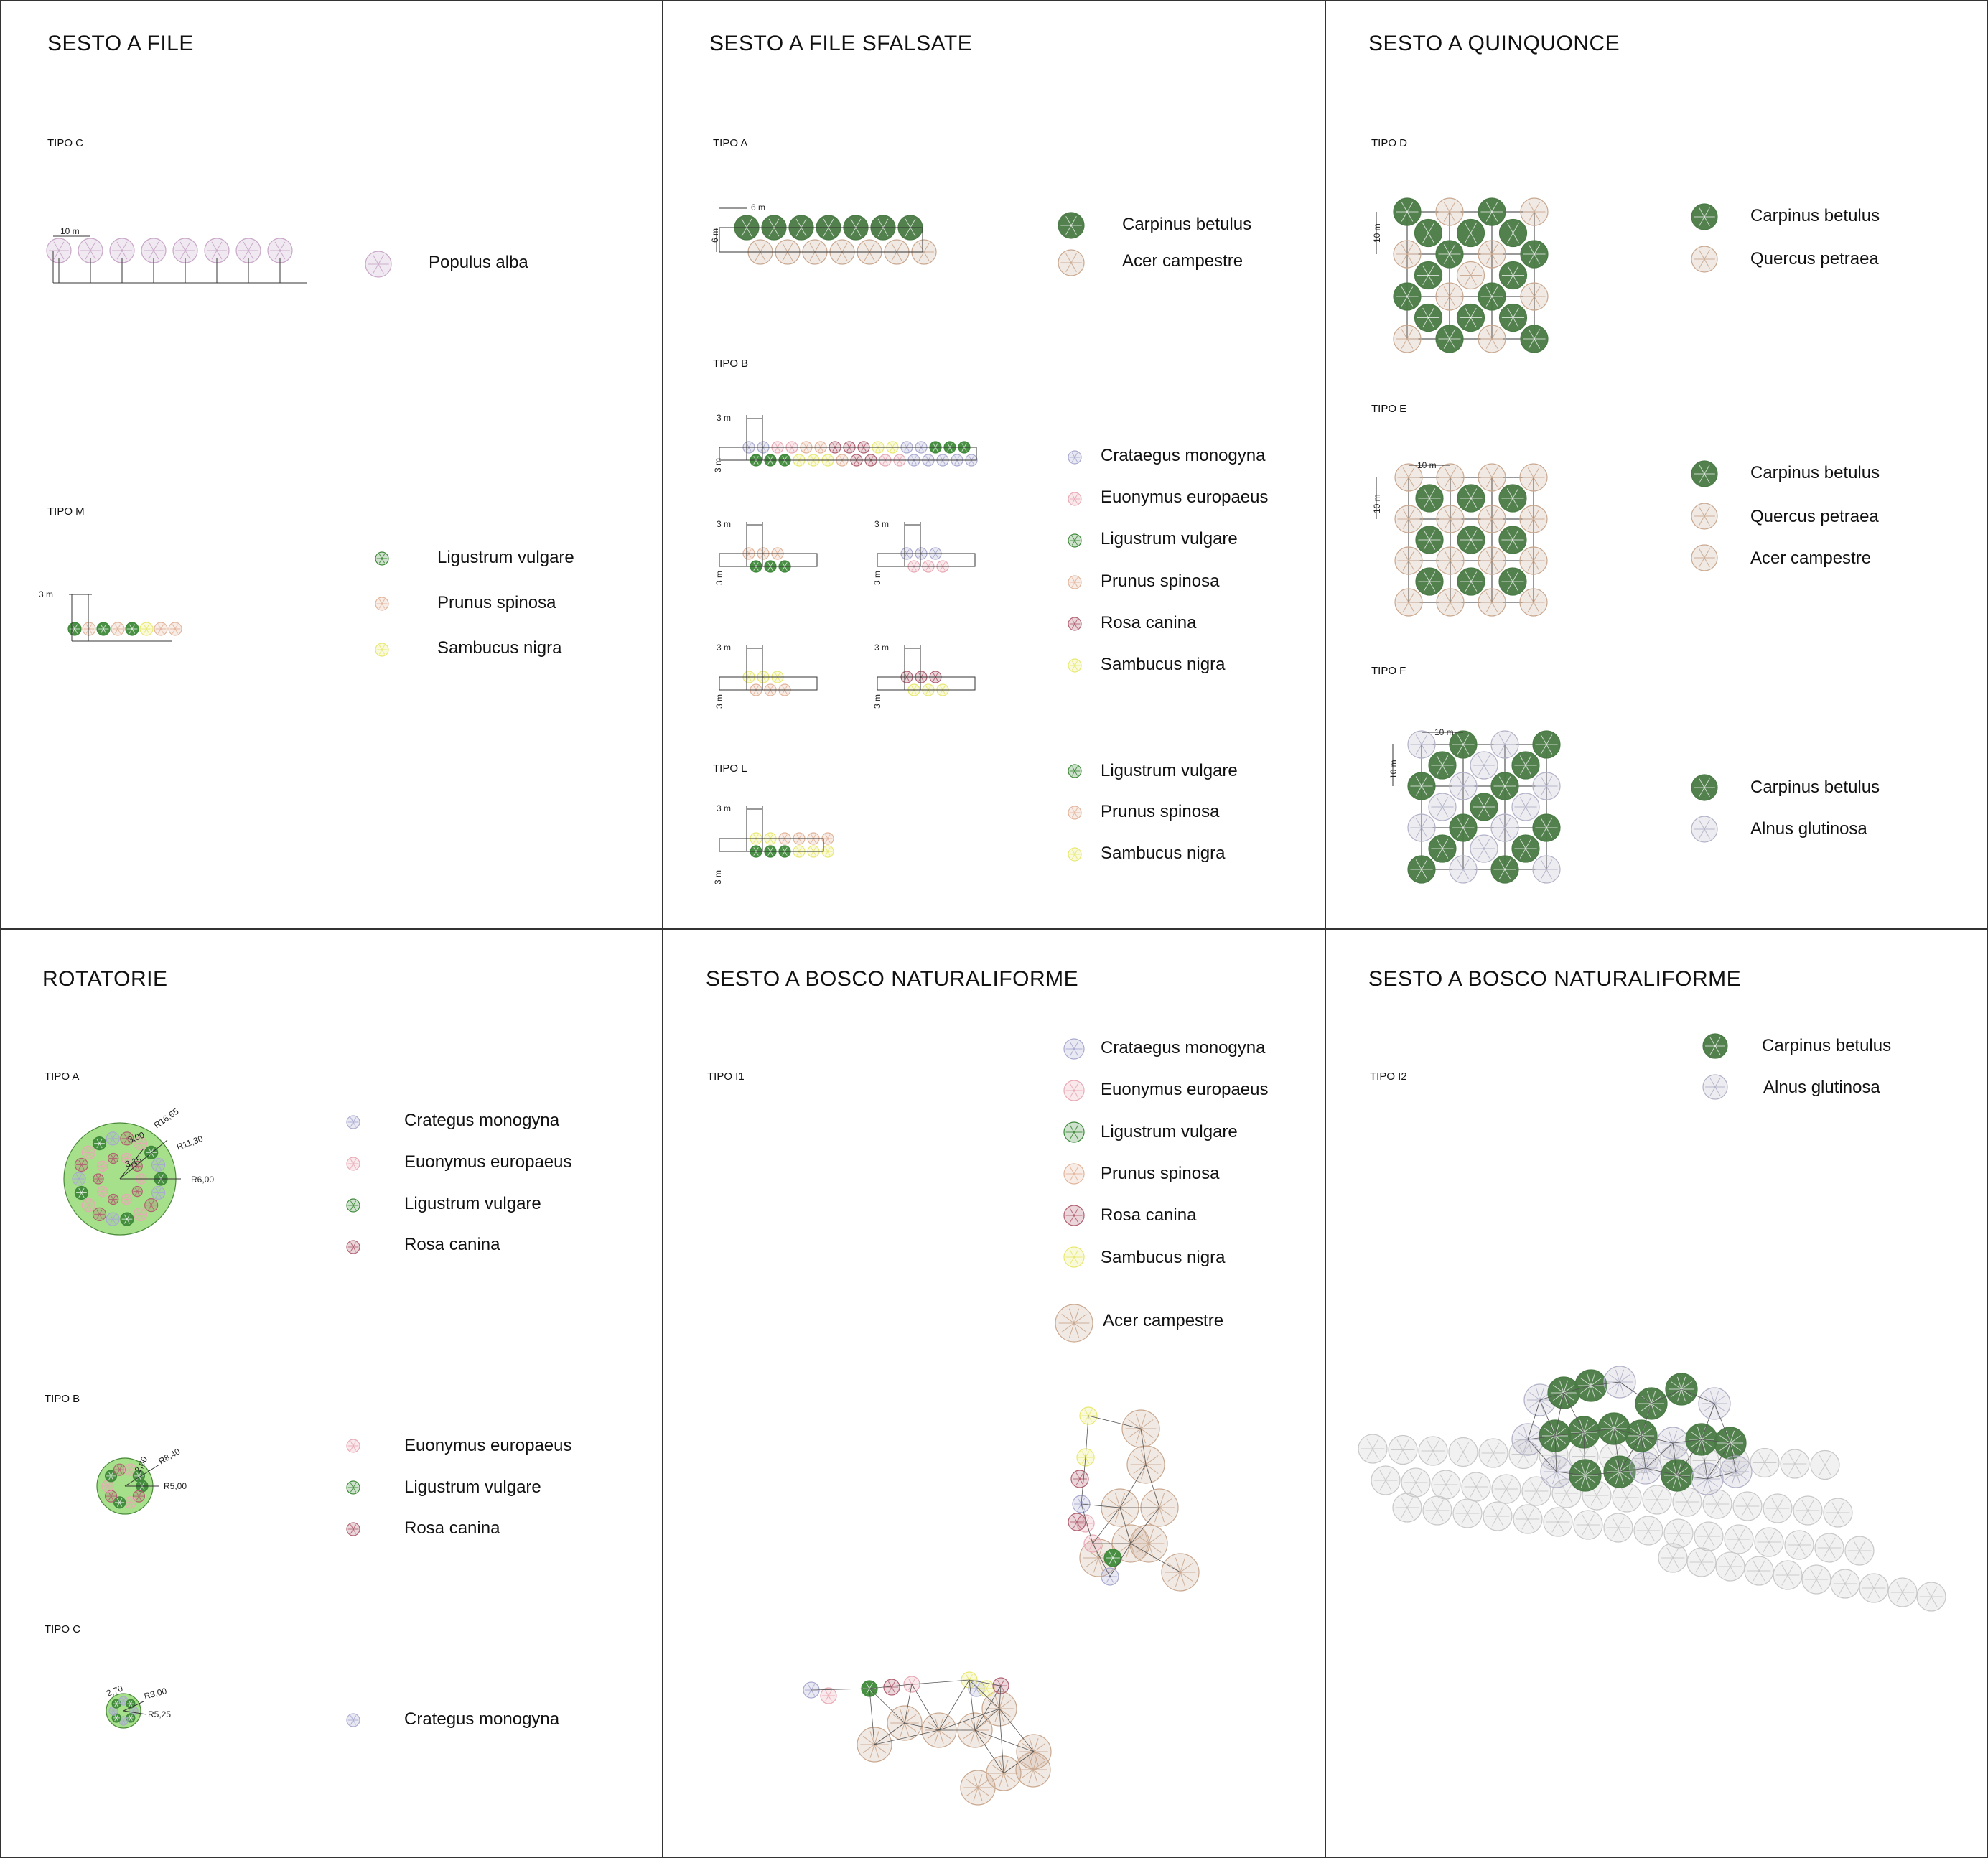  I want to click on legend-icon-acer_campestre, so click(1074, 1323).